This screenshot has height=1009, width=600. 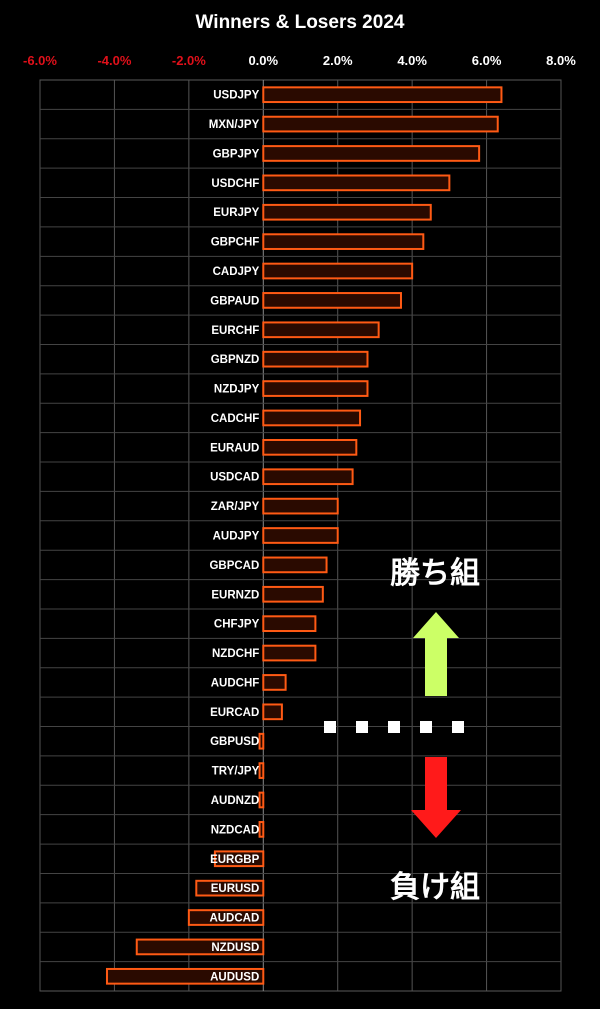 What do you see at coordinates (338, 60) in the screenshot?
I see `x-tick-label: 2.0%` at bounding box center [338, 60].